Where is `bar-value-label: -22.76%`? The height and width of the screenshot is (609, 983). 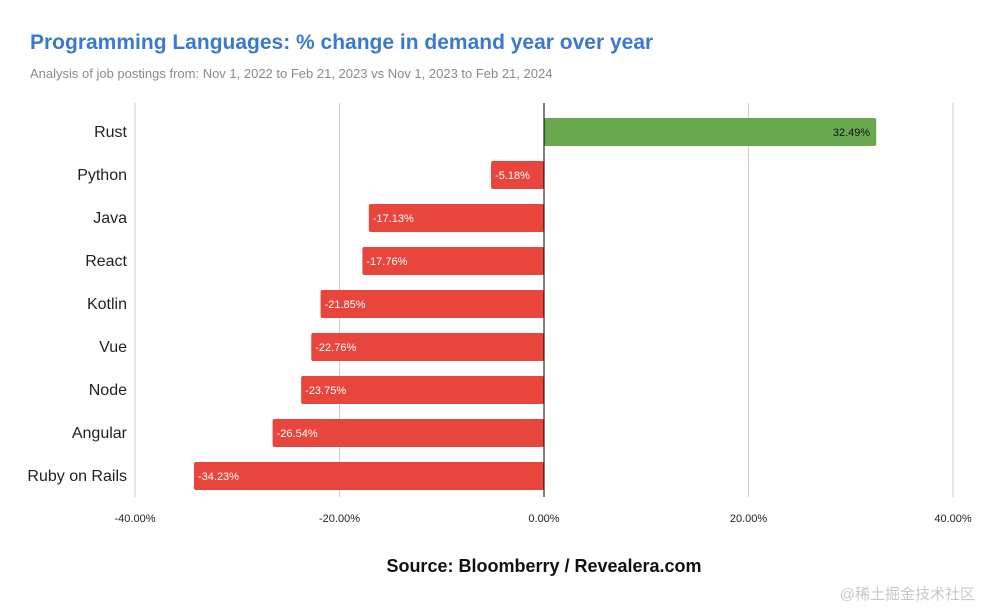 bar-value-label: -22.76% is located at coordinates (335, 348).